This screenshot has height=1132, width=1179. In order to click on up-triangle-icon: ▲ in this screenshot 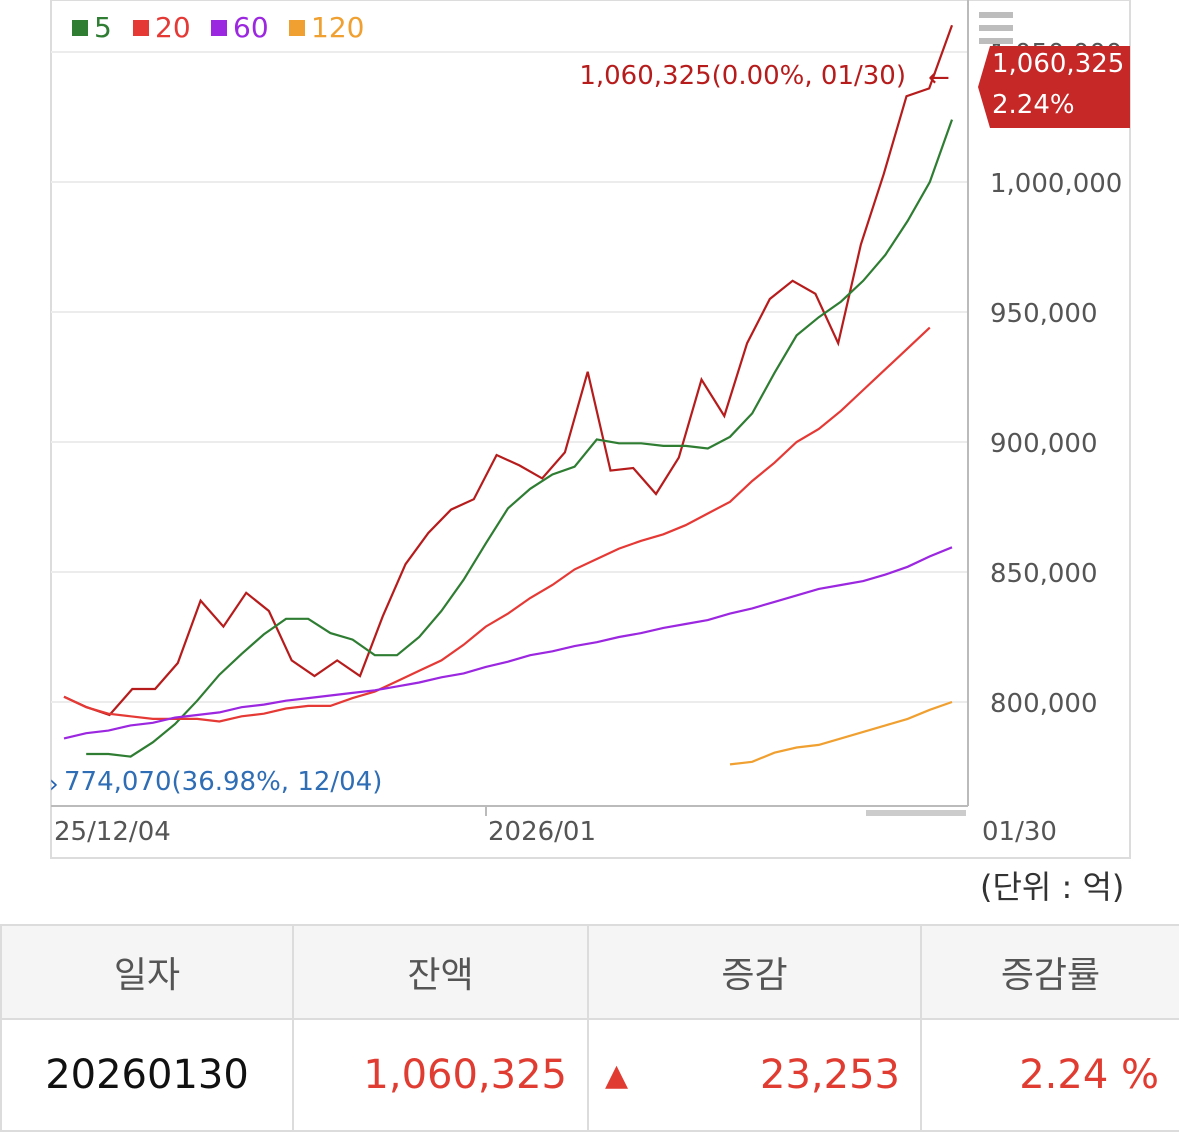, I will do `click(617, 1075)`.